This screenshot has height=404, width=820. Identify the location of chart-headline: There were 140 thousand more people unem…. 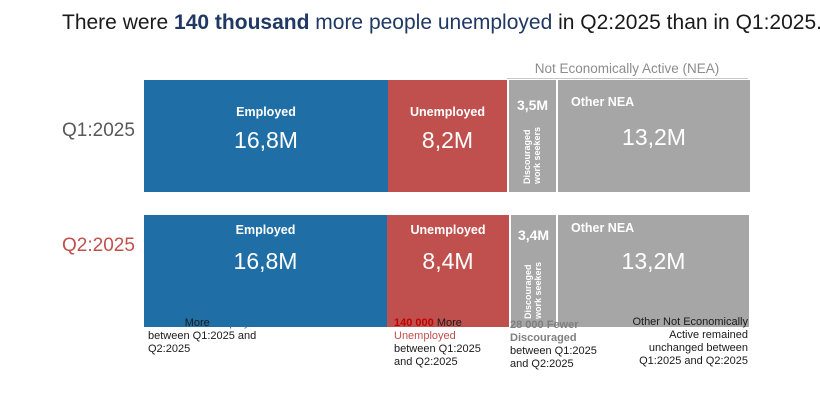
(441, 23).